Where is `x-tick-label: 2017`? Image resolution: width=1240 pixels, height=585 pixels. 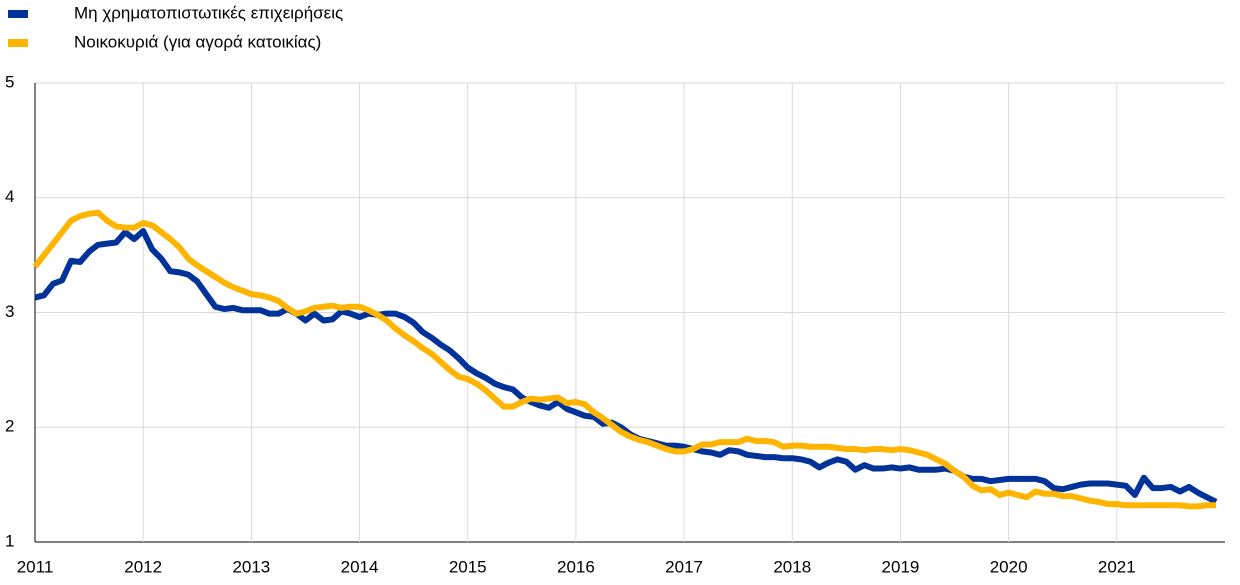
x-tick-label: 2017 is located at coordinates (684, 566).